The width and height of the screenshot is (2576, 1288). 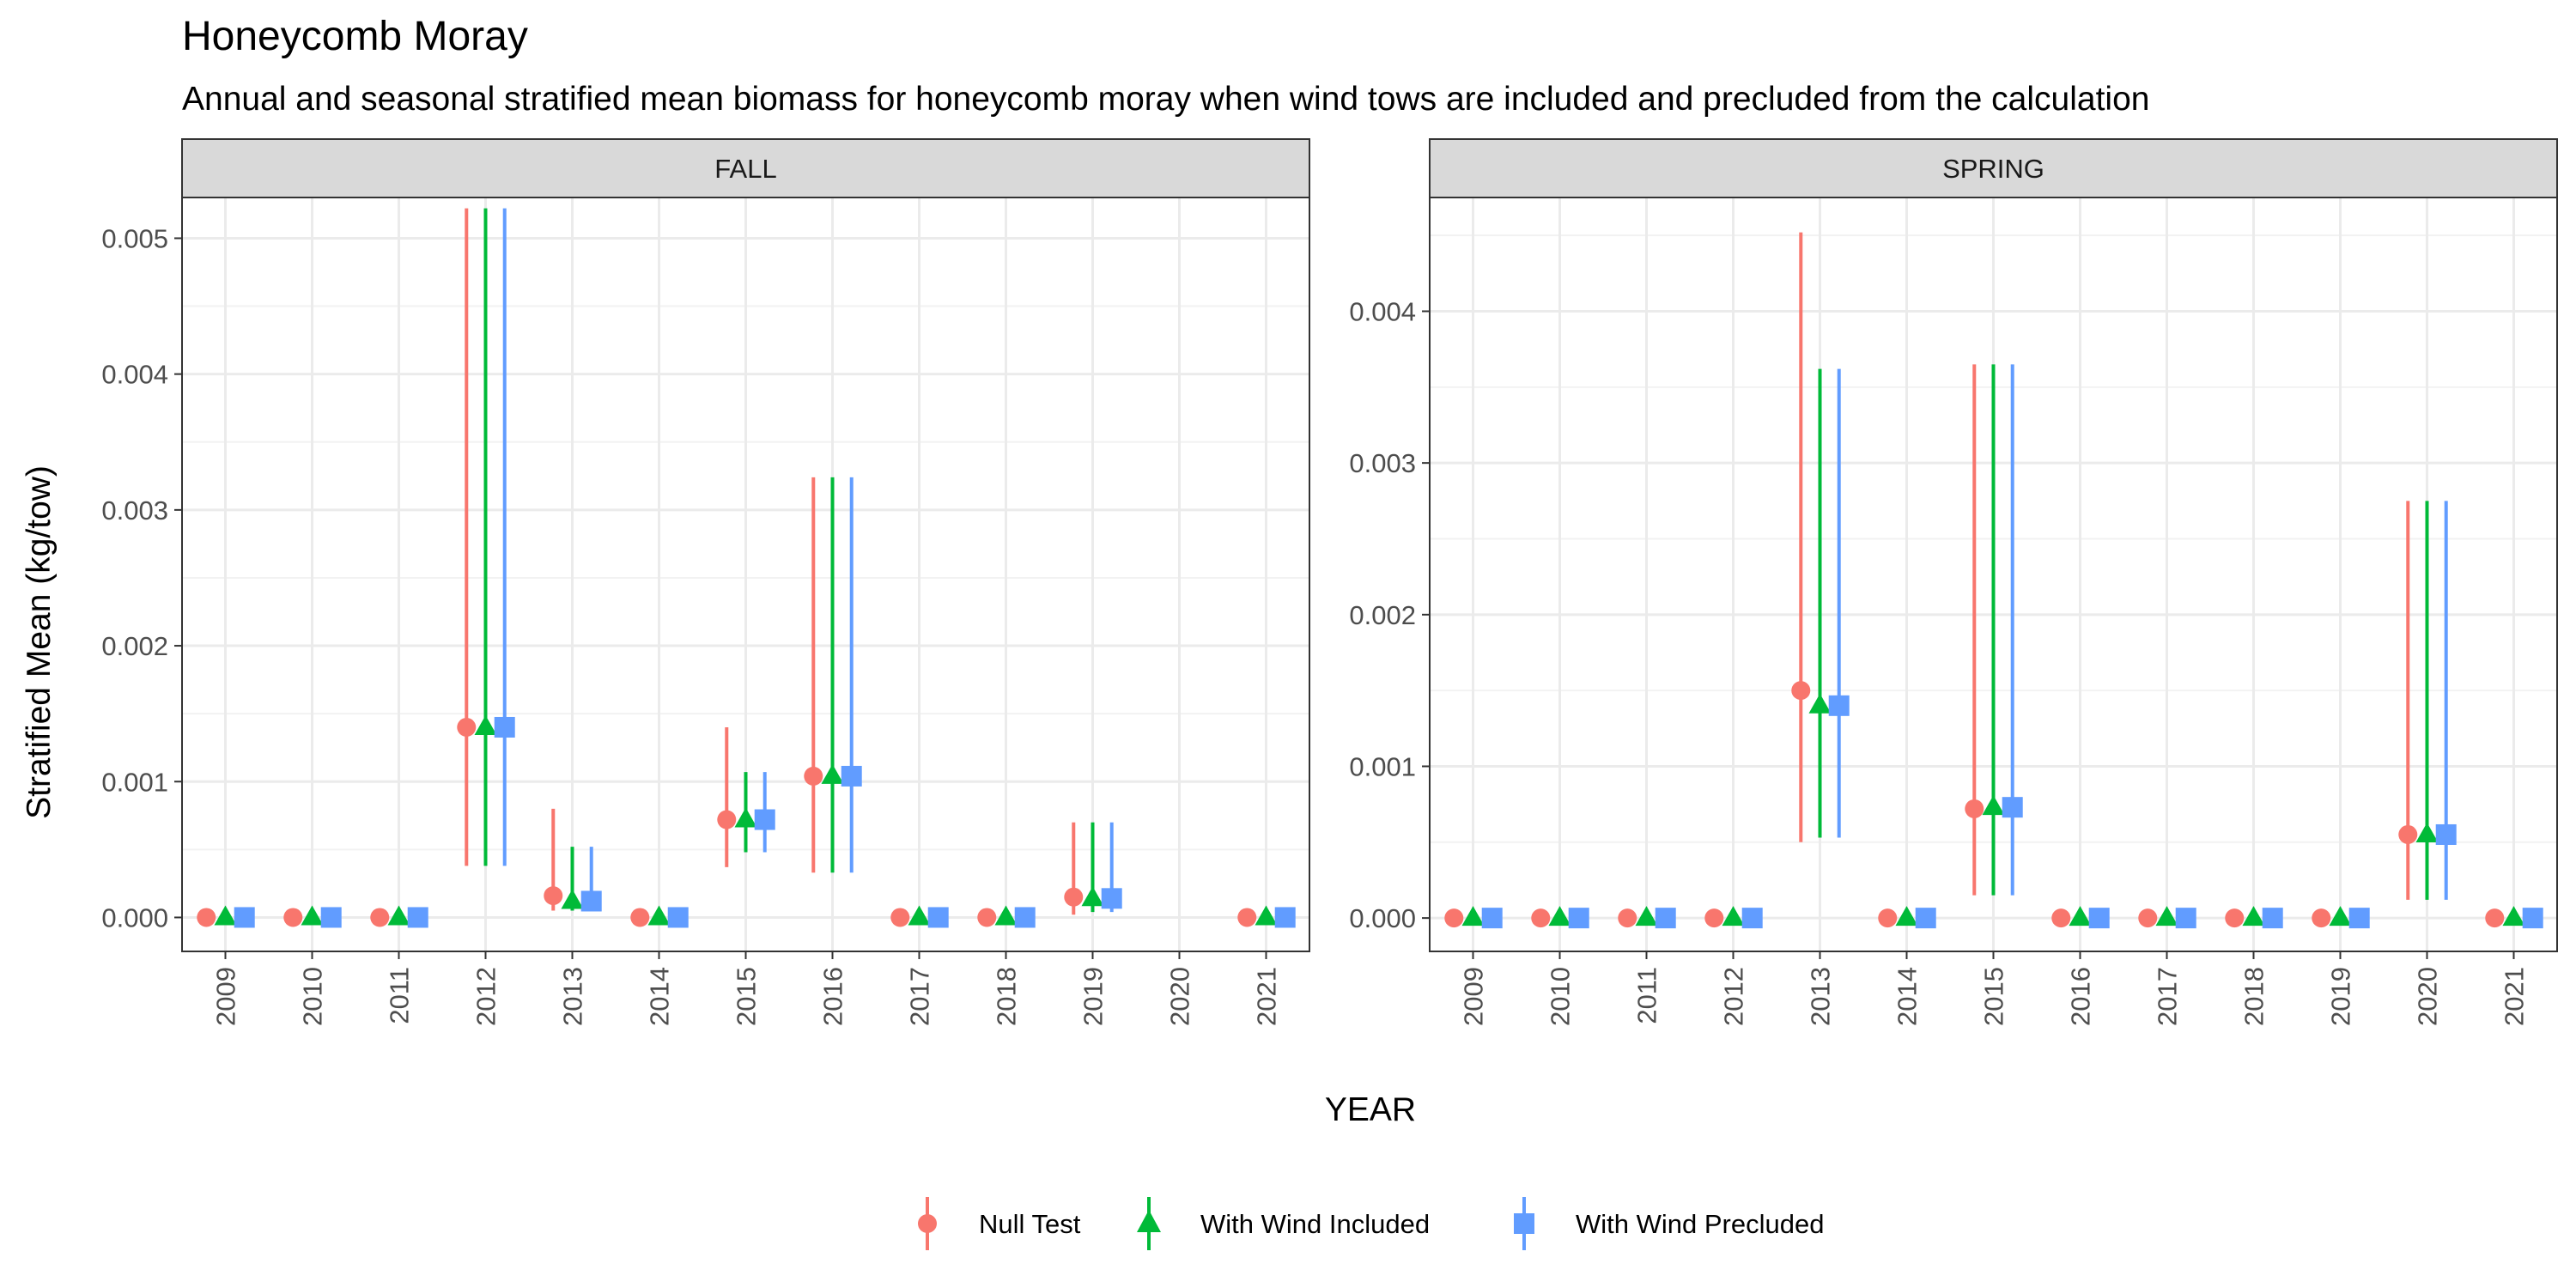 I want to click on y-tick-label: 0.001, so click(x=134, y=782).